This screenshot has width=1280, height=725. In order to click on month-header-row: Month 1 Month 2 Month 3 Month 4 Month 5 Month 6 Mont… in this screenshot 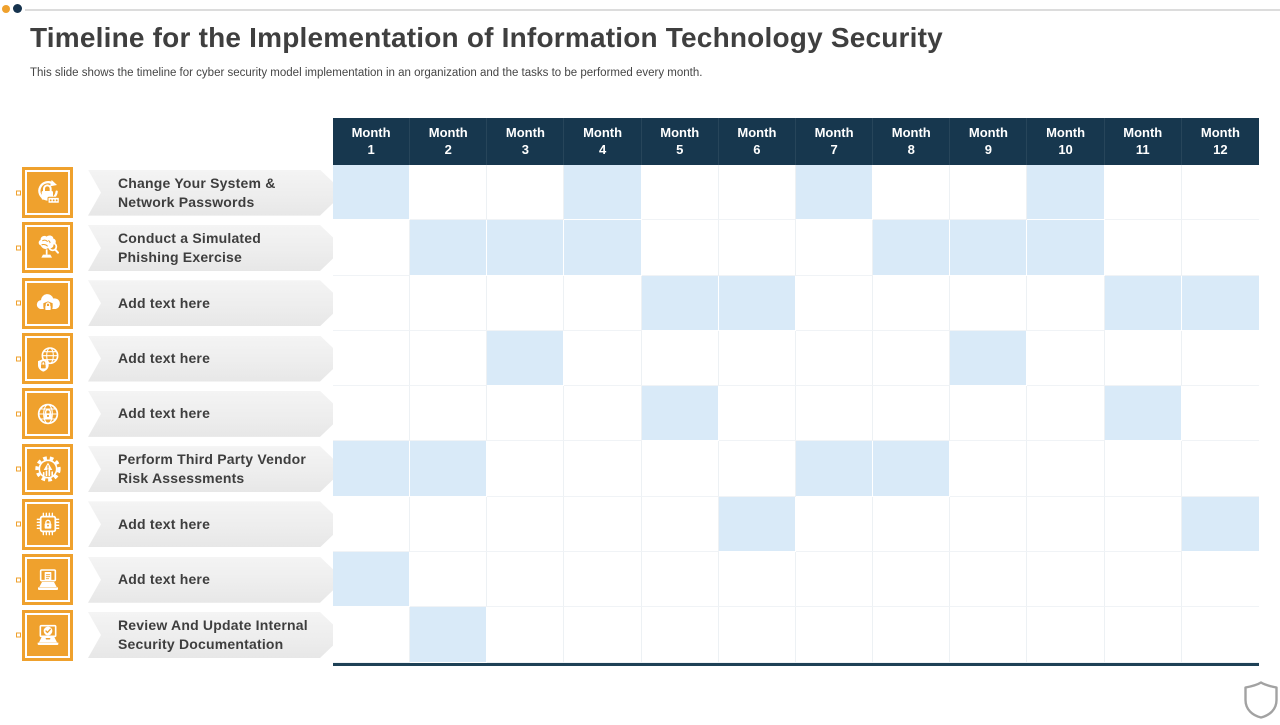, I will do `click(796, 141)`.